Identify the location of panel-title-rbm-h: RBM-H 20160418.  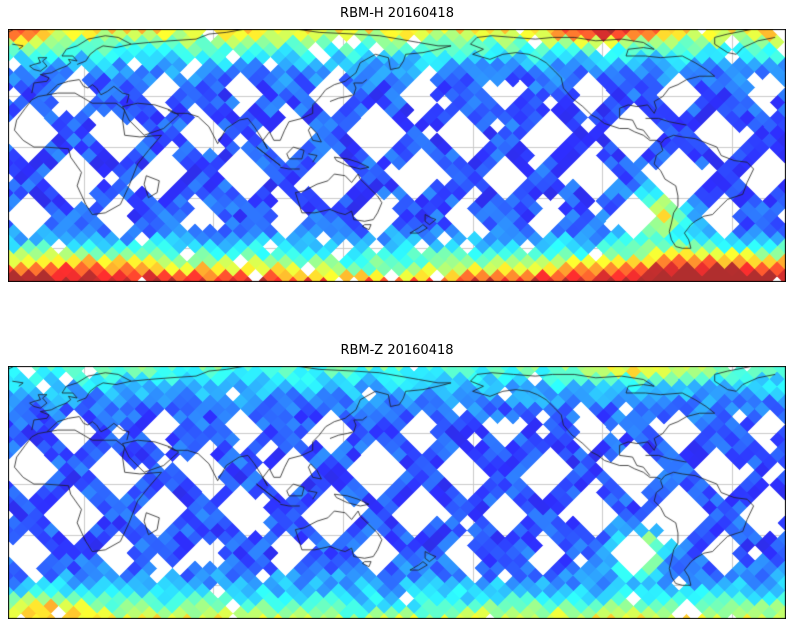
(397, 13).